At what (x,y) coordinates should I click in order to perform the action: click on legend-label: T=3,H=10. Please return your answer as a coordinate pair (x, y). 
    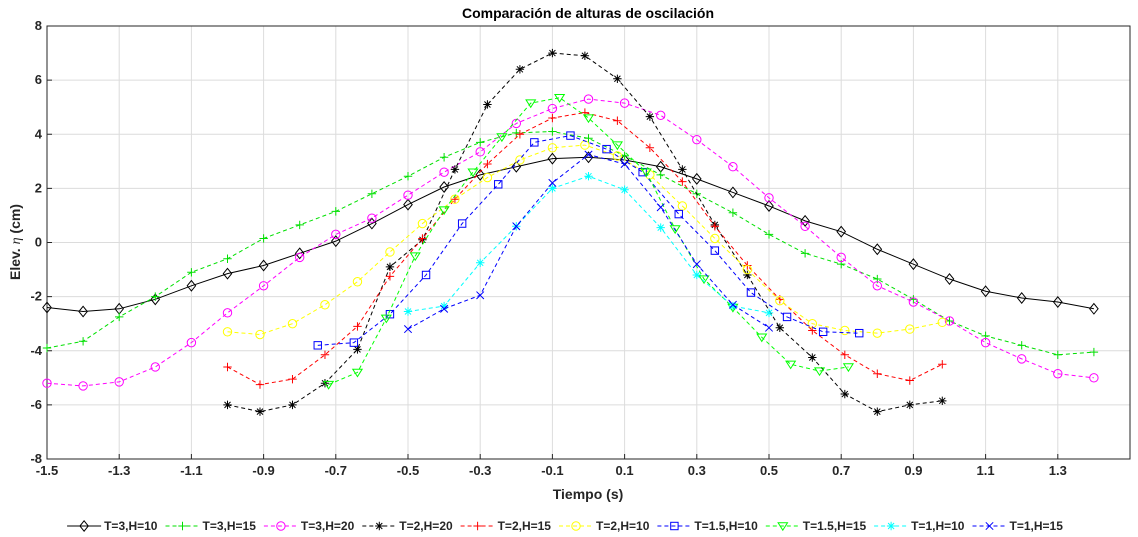
    Looking at the image, I should click on (131, 526).